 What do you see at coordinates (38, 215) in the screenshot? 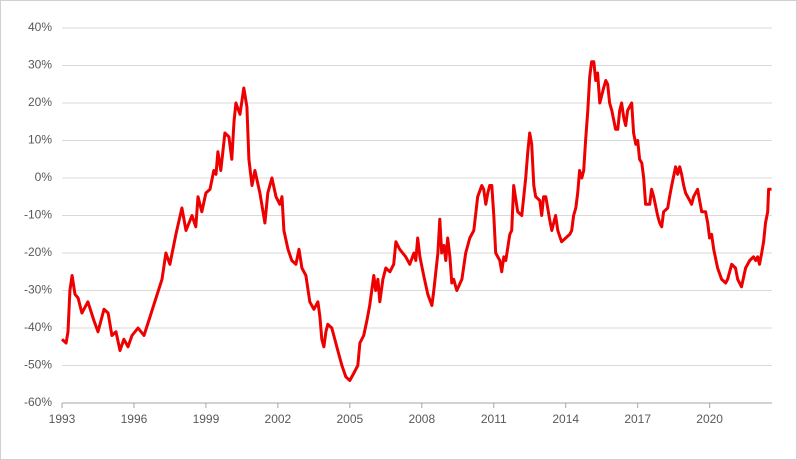
I see `y-tick-label: -10%` at bounding box center [38, 215].